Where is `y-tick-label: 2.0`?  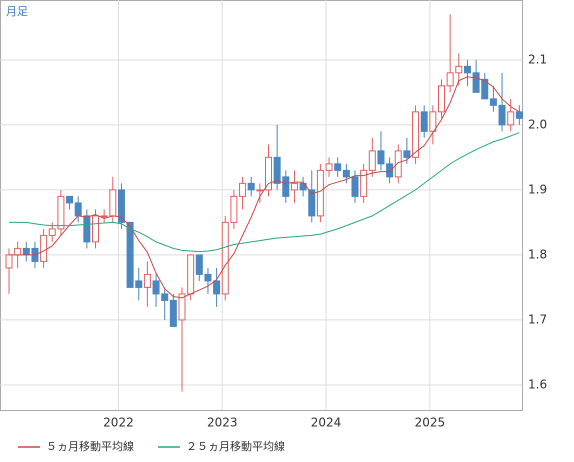
y-tick-label: 2.0 is located at coordinates (537, 124).